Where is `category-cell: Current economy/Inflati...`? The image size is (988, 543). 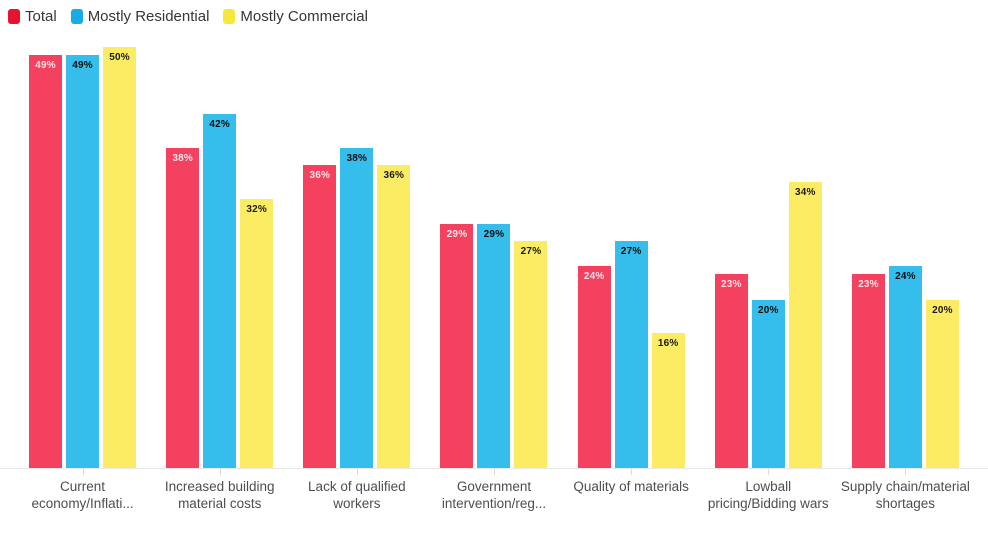
category-cell: Current economy/Inflati... is located at coordinates (82, 491).